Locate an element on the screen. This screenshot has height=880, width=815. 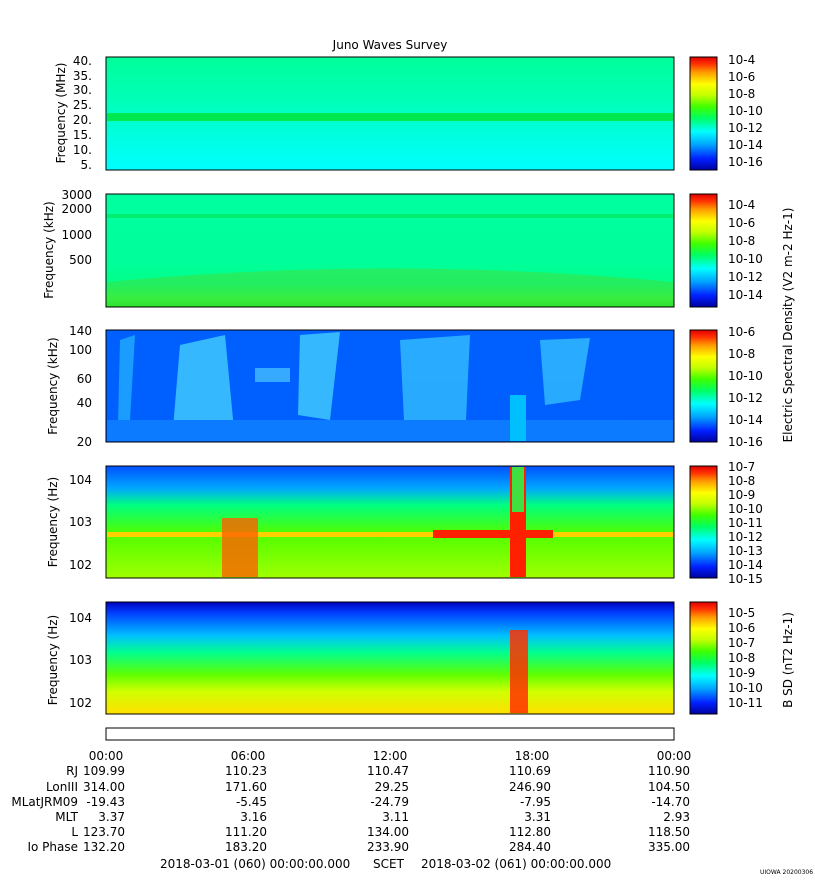
ephemeris-label: RJ is located at coordinates (72, 771).